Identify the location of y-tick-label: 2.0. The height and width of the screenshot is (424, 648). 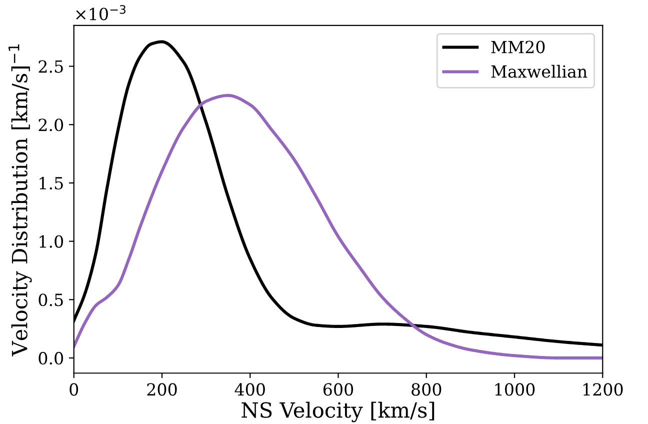
(51, 125).